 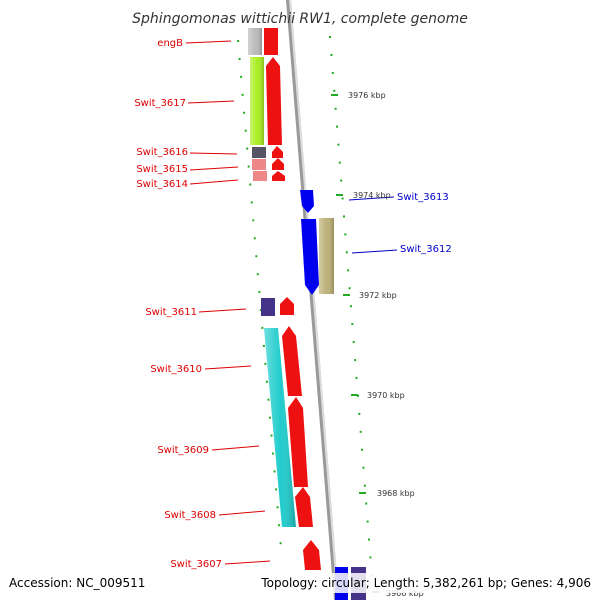 What do you see at coordinates (271, 41) in the screenshot?
I see `gene-red-top` at bounding box center [271, 41].